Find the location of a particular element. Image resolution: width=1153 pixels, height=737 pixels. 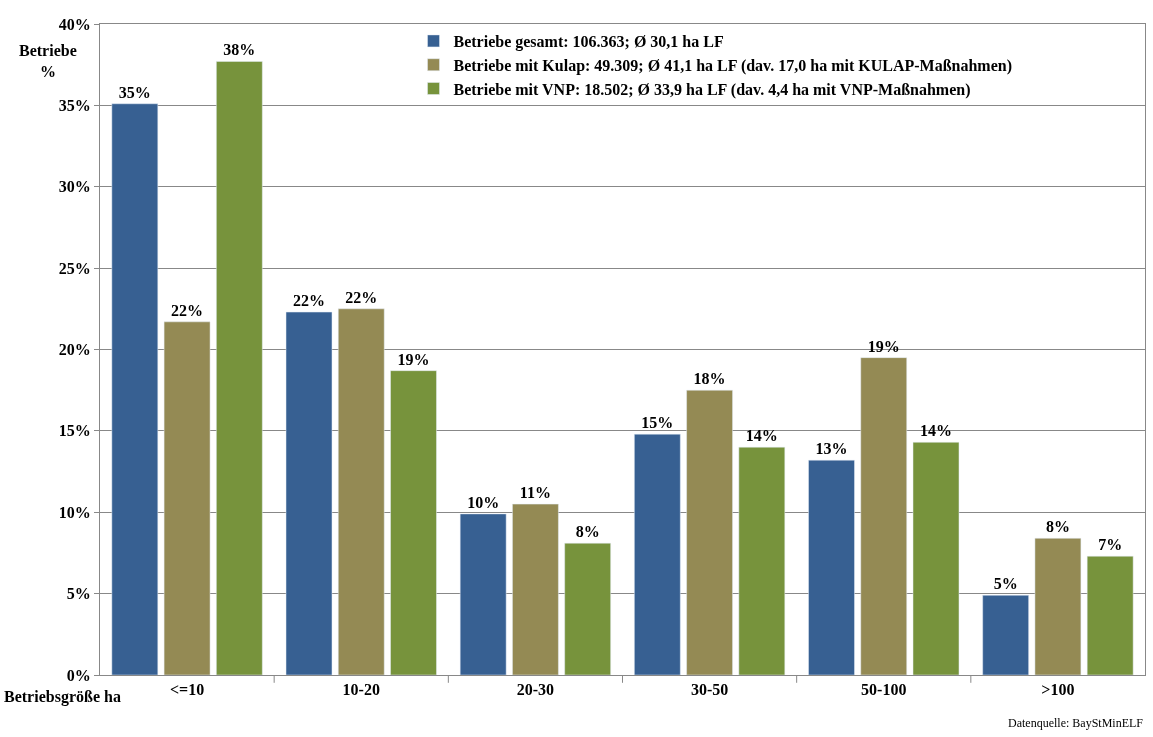

data-label: 11% is located at coordinates (535, 493).